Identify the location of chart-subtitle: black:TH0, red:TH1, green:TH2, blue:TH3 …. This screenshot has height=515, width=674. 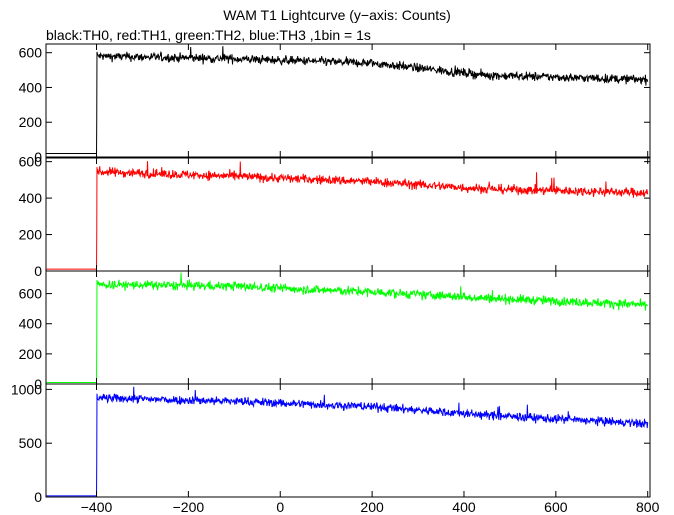
(208, 35).